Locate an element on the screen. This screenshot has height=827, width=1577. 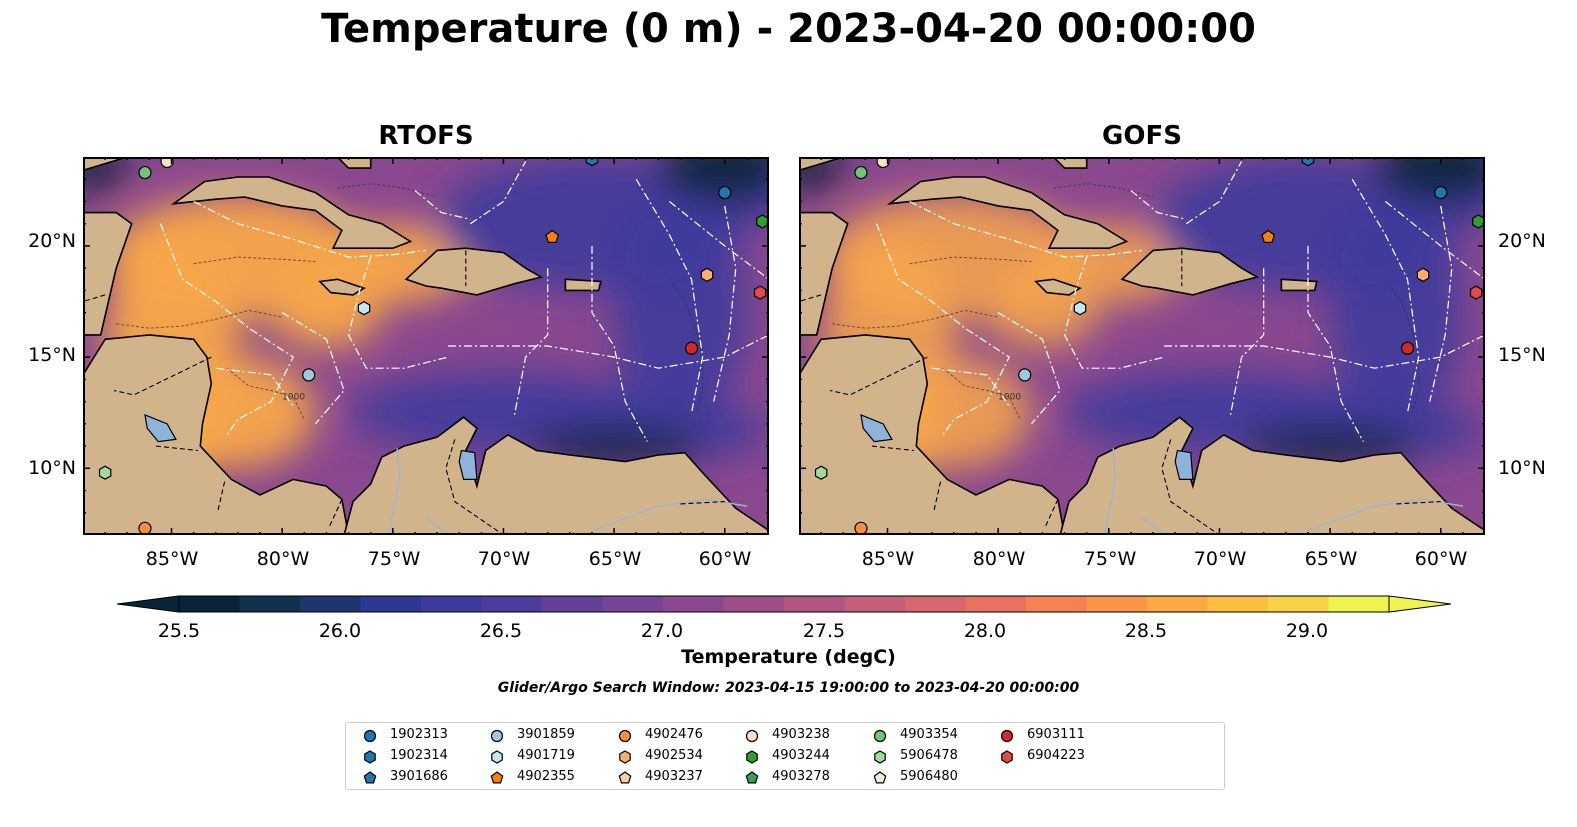
lon-label-60w-rtofs: 60°W is located at coordinates (725, 559).